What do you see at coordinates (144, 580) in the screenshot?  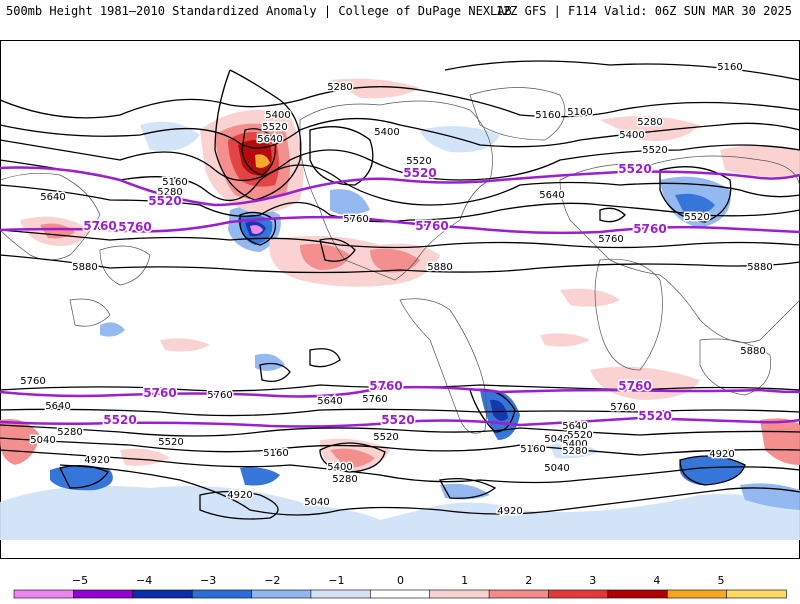 I see `colorbar-tick-label: −4` at bounding box center [144, 580].